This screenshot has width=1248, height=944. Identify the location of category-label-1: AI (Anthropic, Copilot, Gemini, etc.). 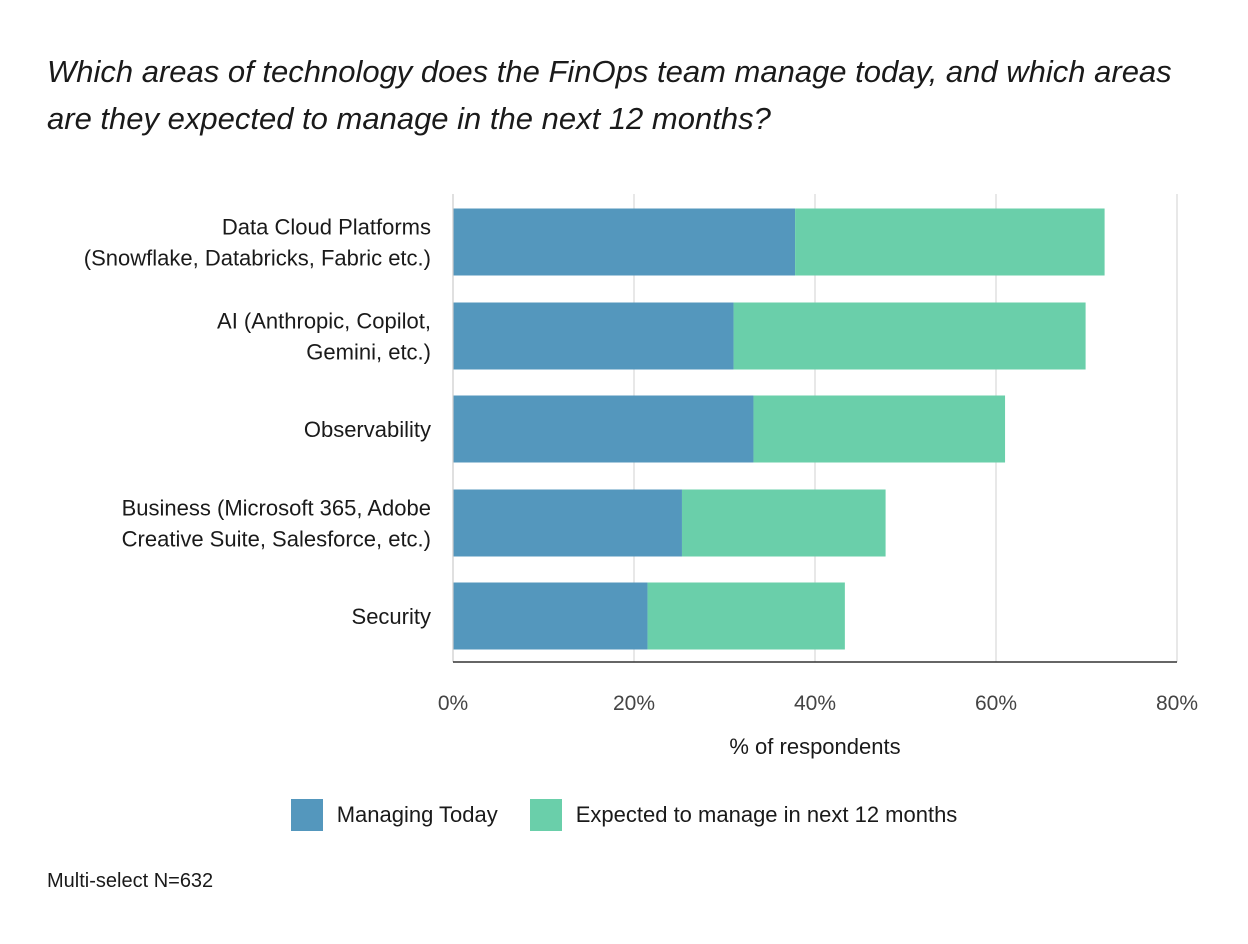
(324, 337).